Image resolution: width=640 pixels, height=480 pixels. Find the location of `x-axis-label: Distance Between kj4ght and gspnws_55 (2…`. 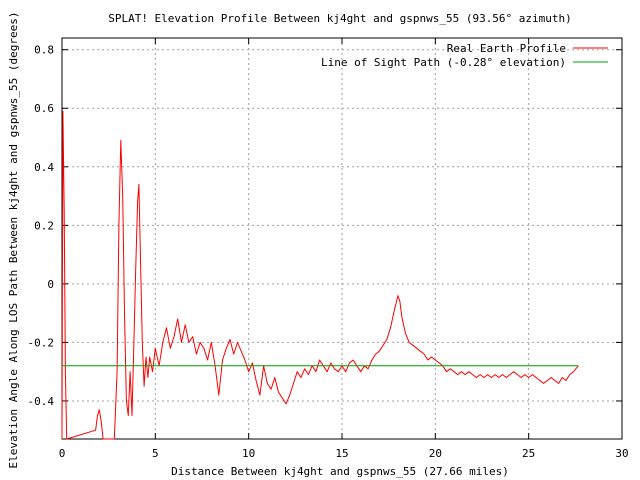

x-axis-label: Distance Between kj4ght and gspnws_55 (2… is located at coordinates (340, 471).